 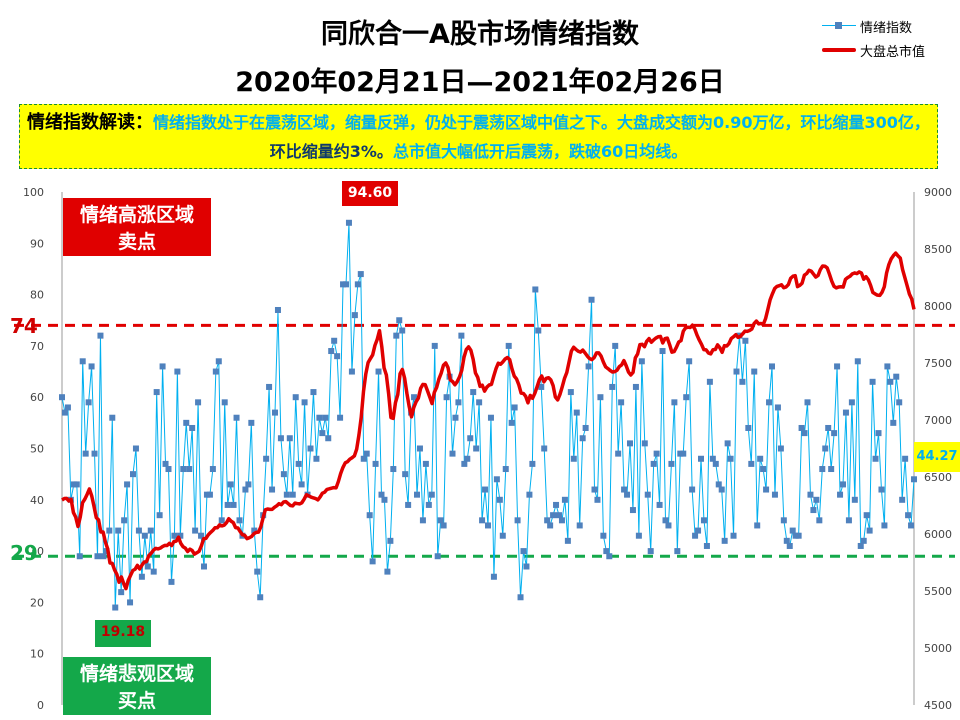 I want to click on right-tick-label: 6500, so click(x=938, y=477).